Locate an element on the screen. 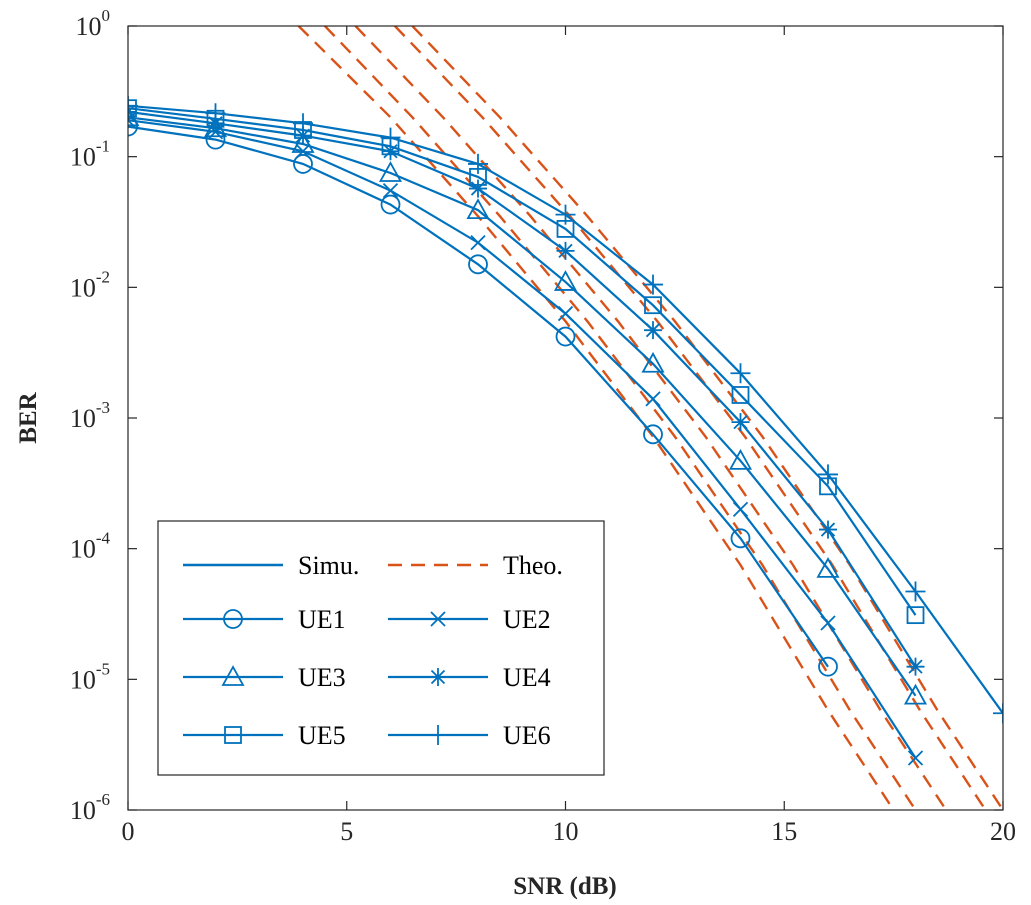  legend-entry-ue2: UE2 is located at coordinates (469, 619).